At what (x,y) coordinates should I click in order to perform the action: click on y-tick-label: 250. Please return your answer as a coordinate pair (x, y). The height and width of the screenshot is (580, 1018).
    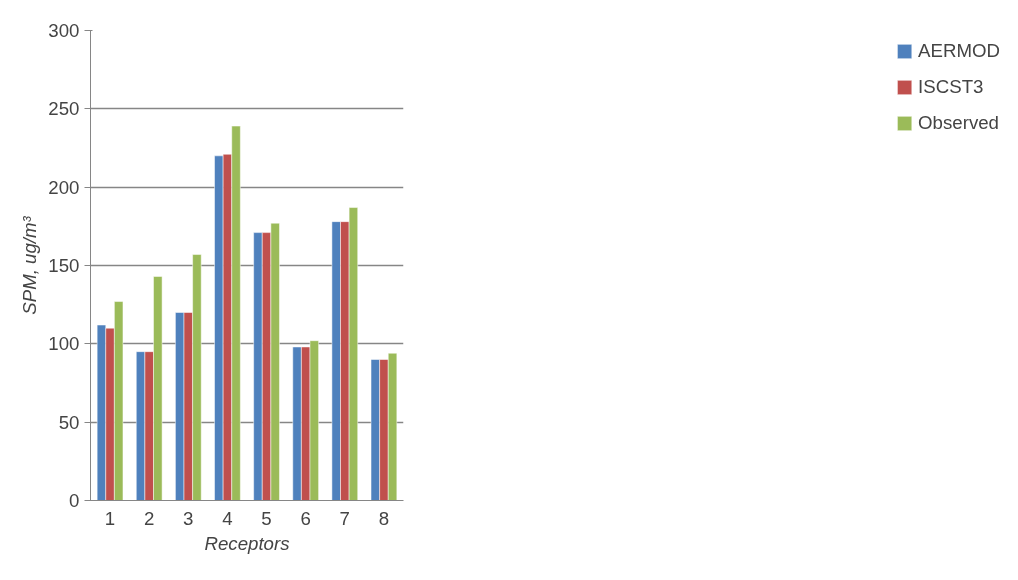
    Looking at the image, I should click on (64, 109).